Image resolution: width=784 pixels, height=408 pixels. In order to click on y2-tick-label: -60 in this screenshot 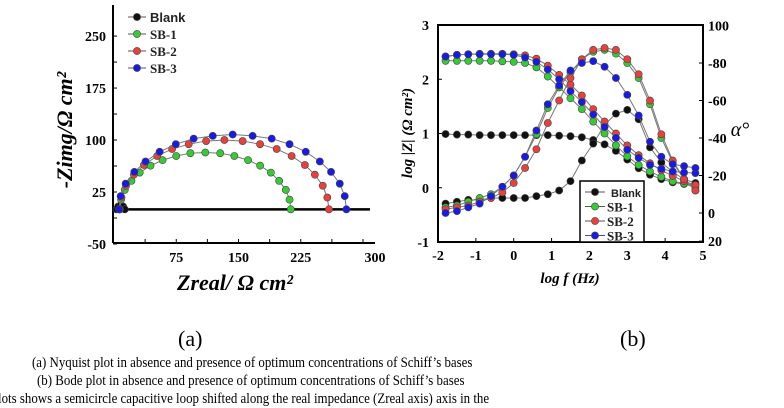, I will do `click(717, 102)`.